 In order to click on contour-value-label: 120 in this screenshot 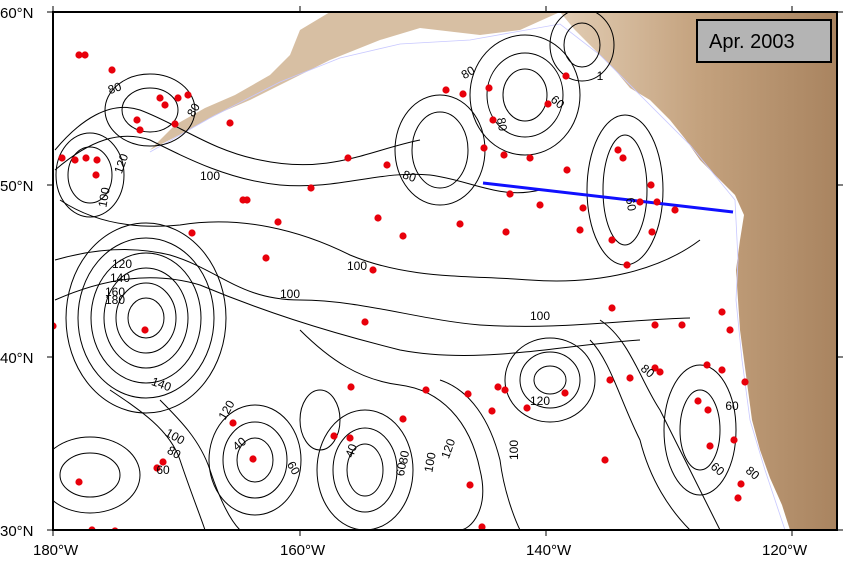, I will do `click(540, 401)`.